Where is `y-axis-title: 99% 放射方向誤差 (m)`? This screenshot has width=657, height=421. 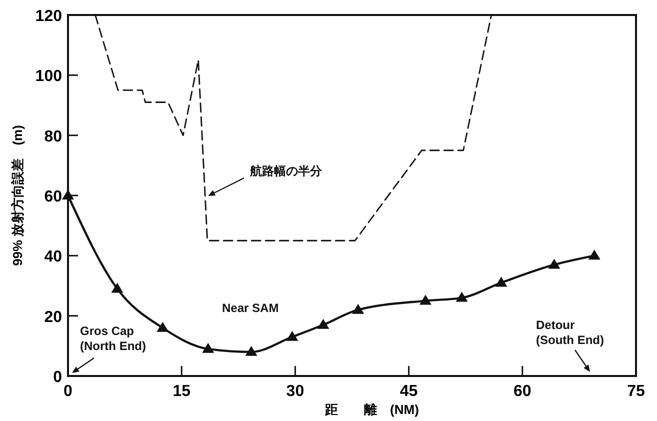
y-axis-title: 99% 放射方向誤差 (m) is located at coordinates (17, 195).